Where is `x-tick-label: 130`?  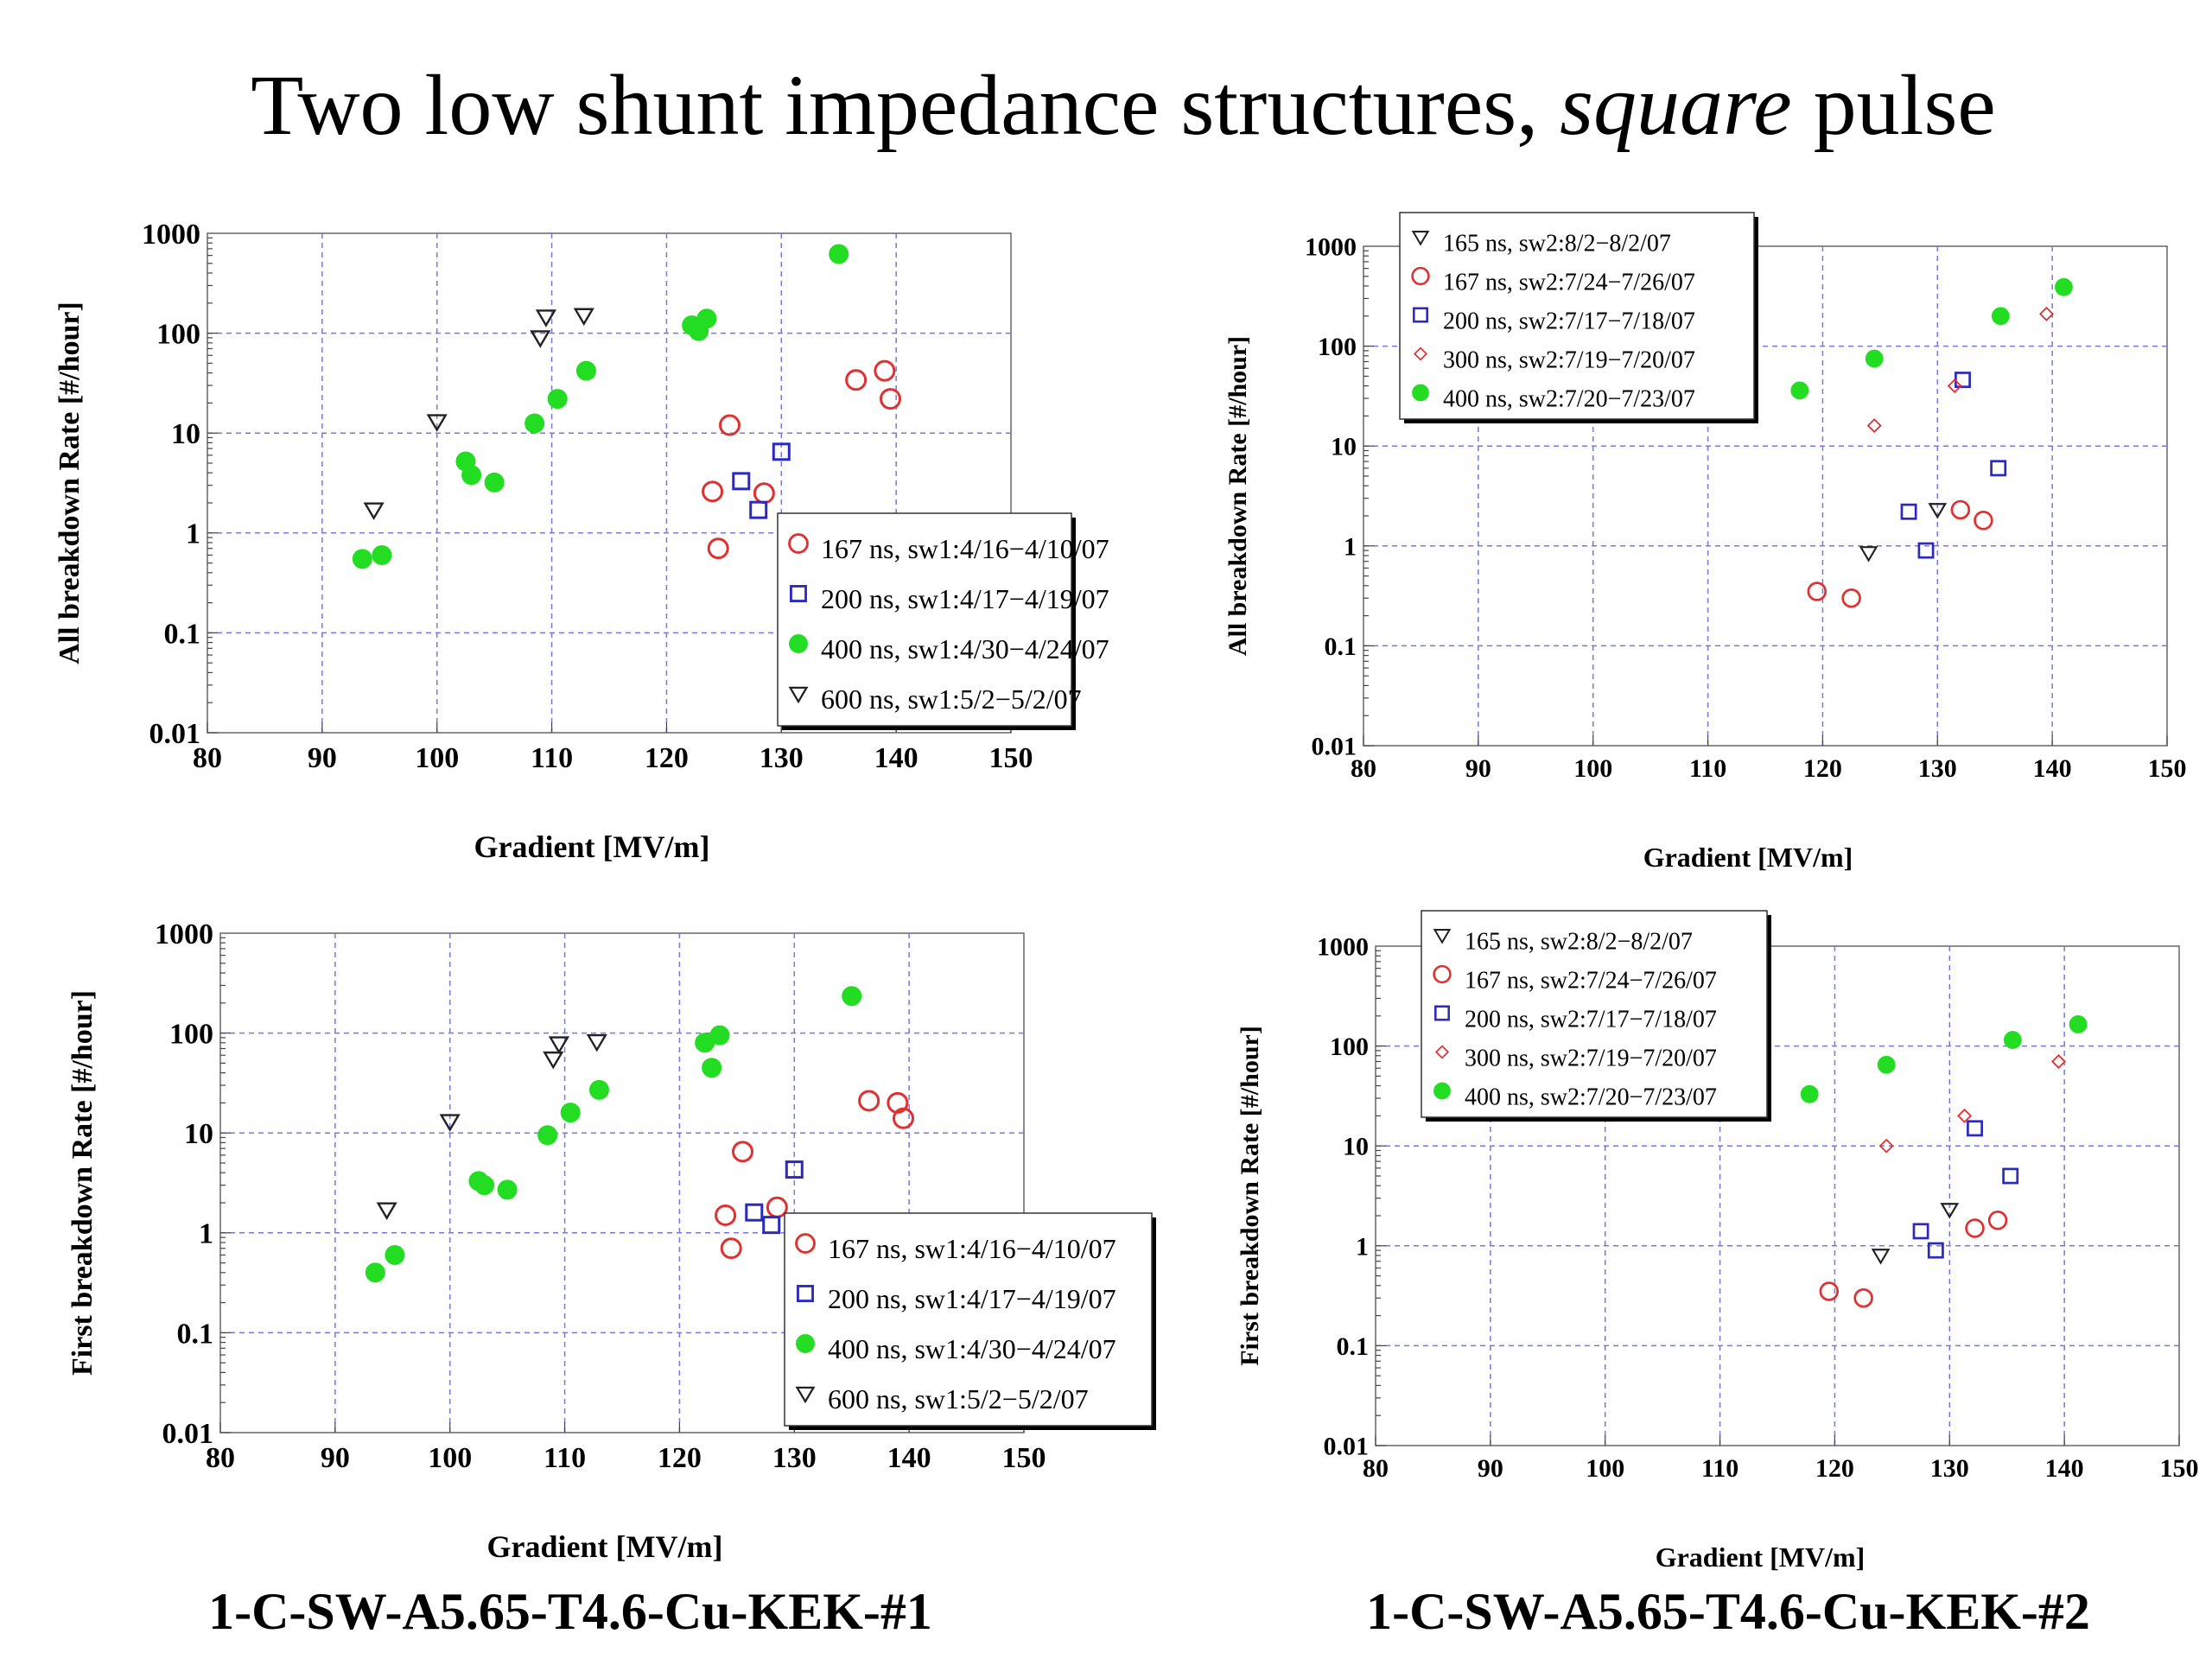
x-tick-label: 130 is located at coordinates (782, 758).